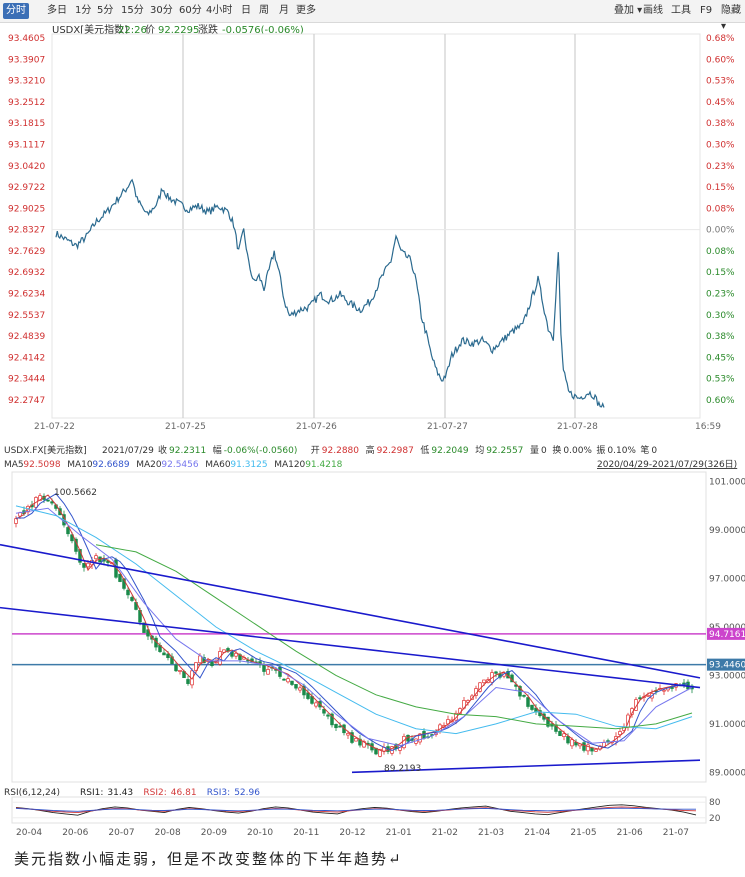 The width and height of the screenshot is (745, 877). Describe the element at coordinates (556, 450) in the screenshot. I see `quote-label: 换` at that location.